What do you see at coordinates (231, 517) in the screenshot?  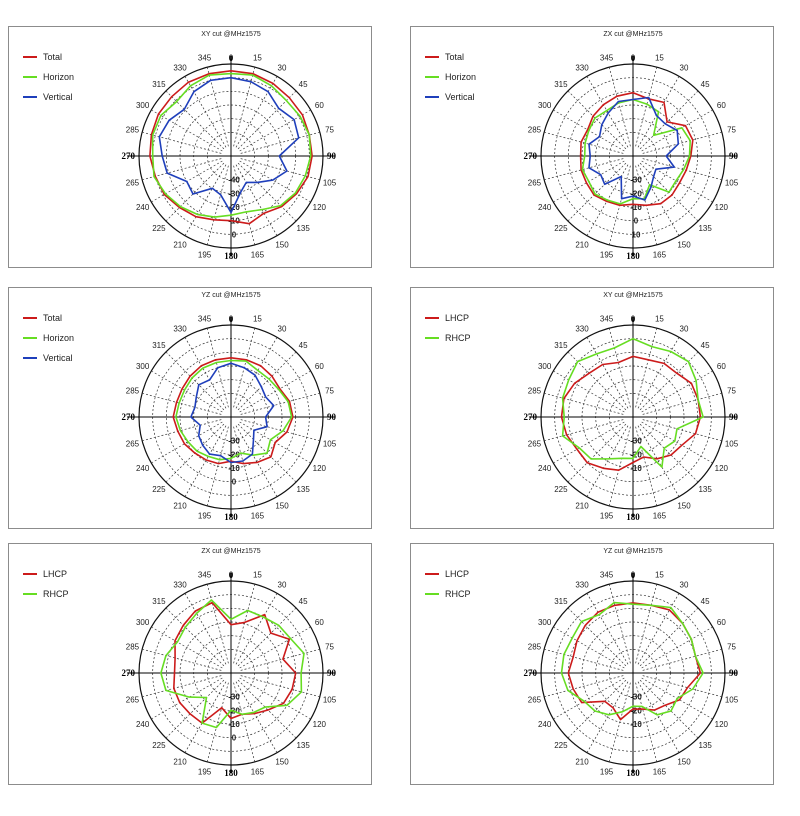 I see `angle-label: 180` at bounding box center [231, 517].